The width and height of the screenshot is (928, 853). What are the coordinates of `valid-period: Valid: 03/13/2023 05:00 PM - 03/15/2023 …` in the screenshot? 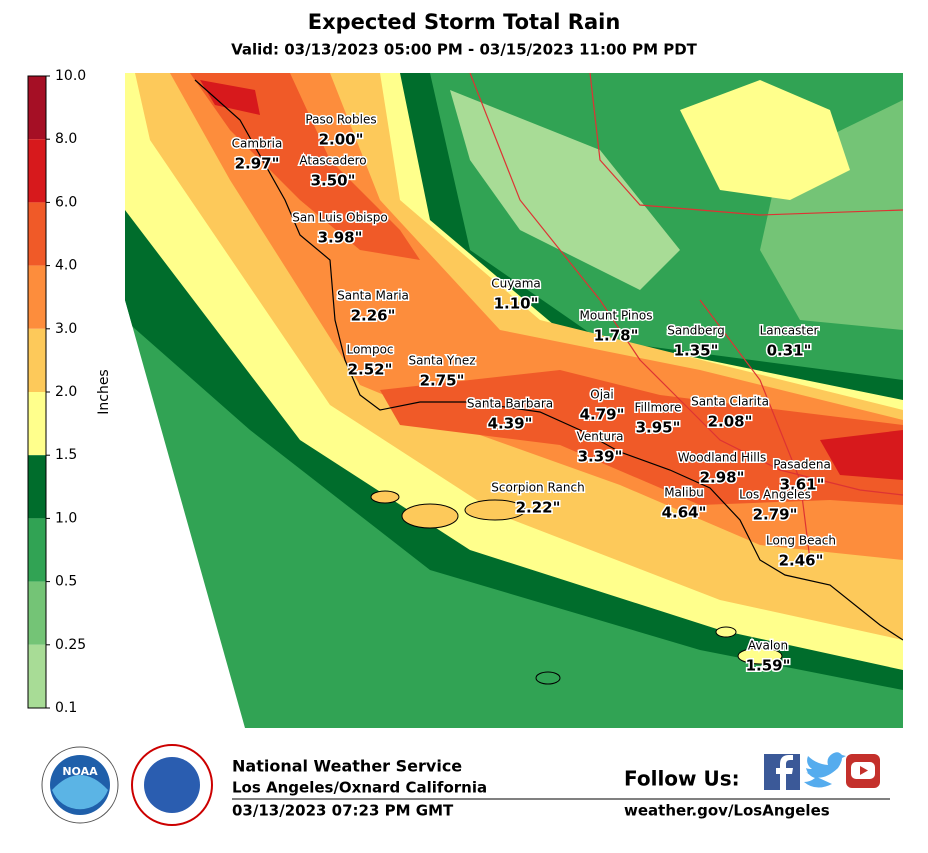 It's located at (464, 50).